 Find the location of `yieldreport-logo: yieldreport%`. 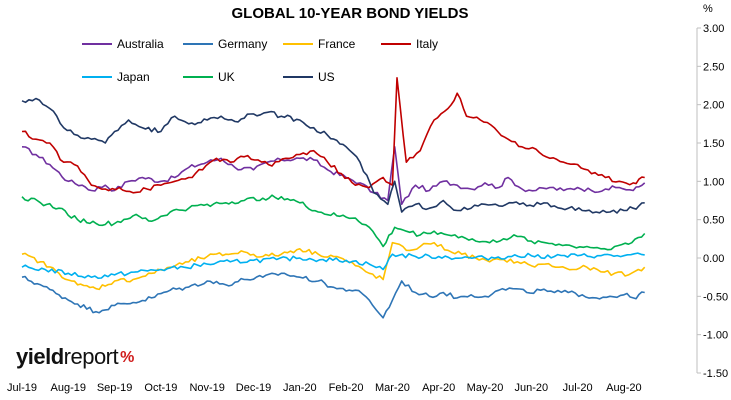

yieldreport-logo: yieldreport% is located at coordinates (75, 357).